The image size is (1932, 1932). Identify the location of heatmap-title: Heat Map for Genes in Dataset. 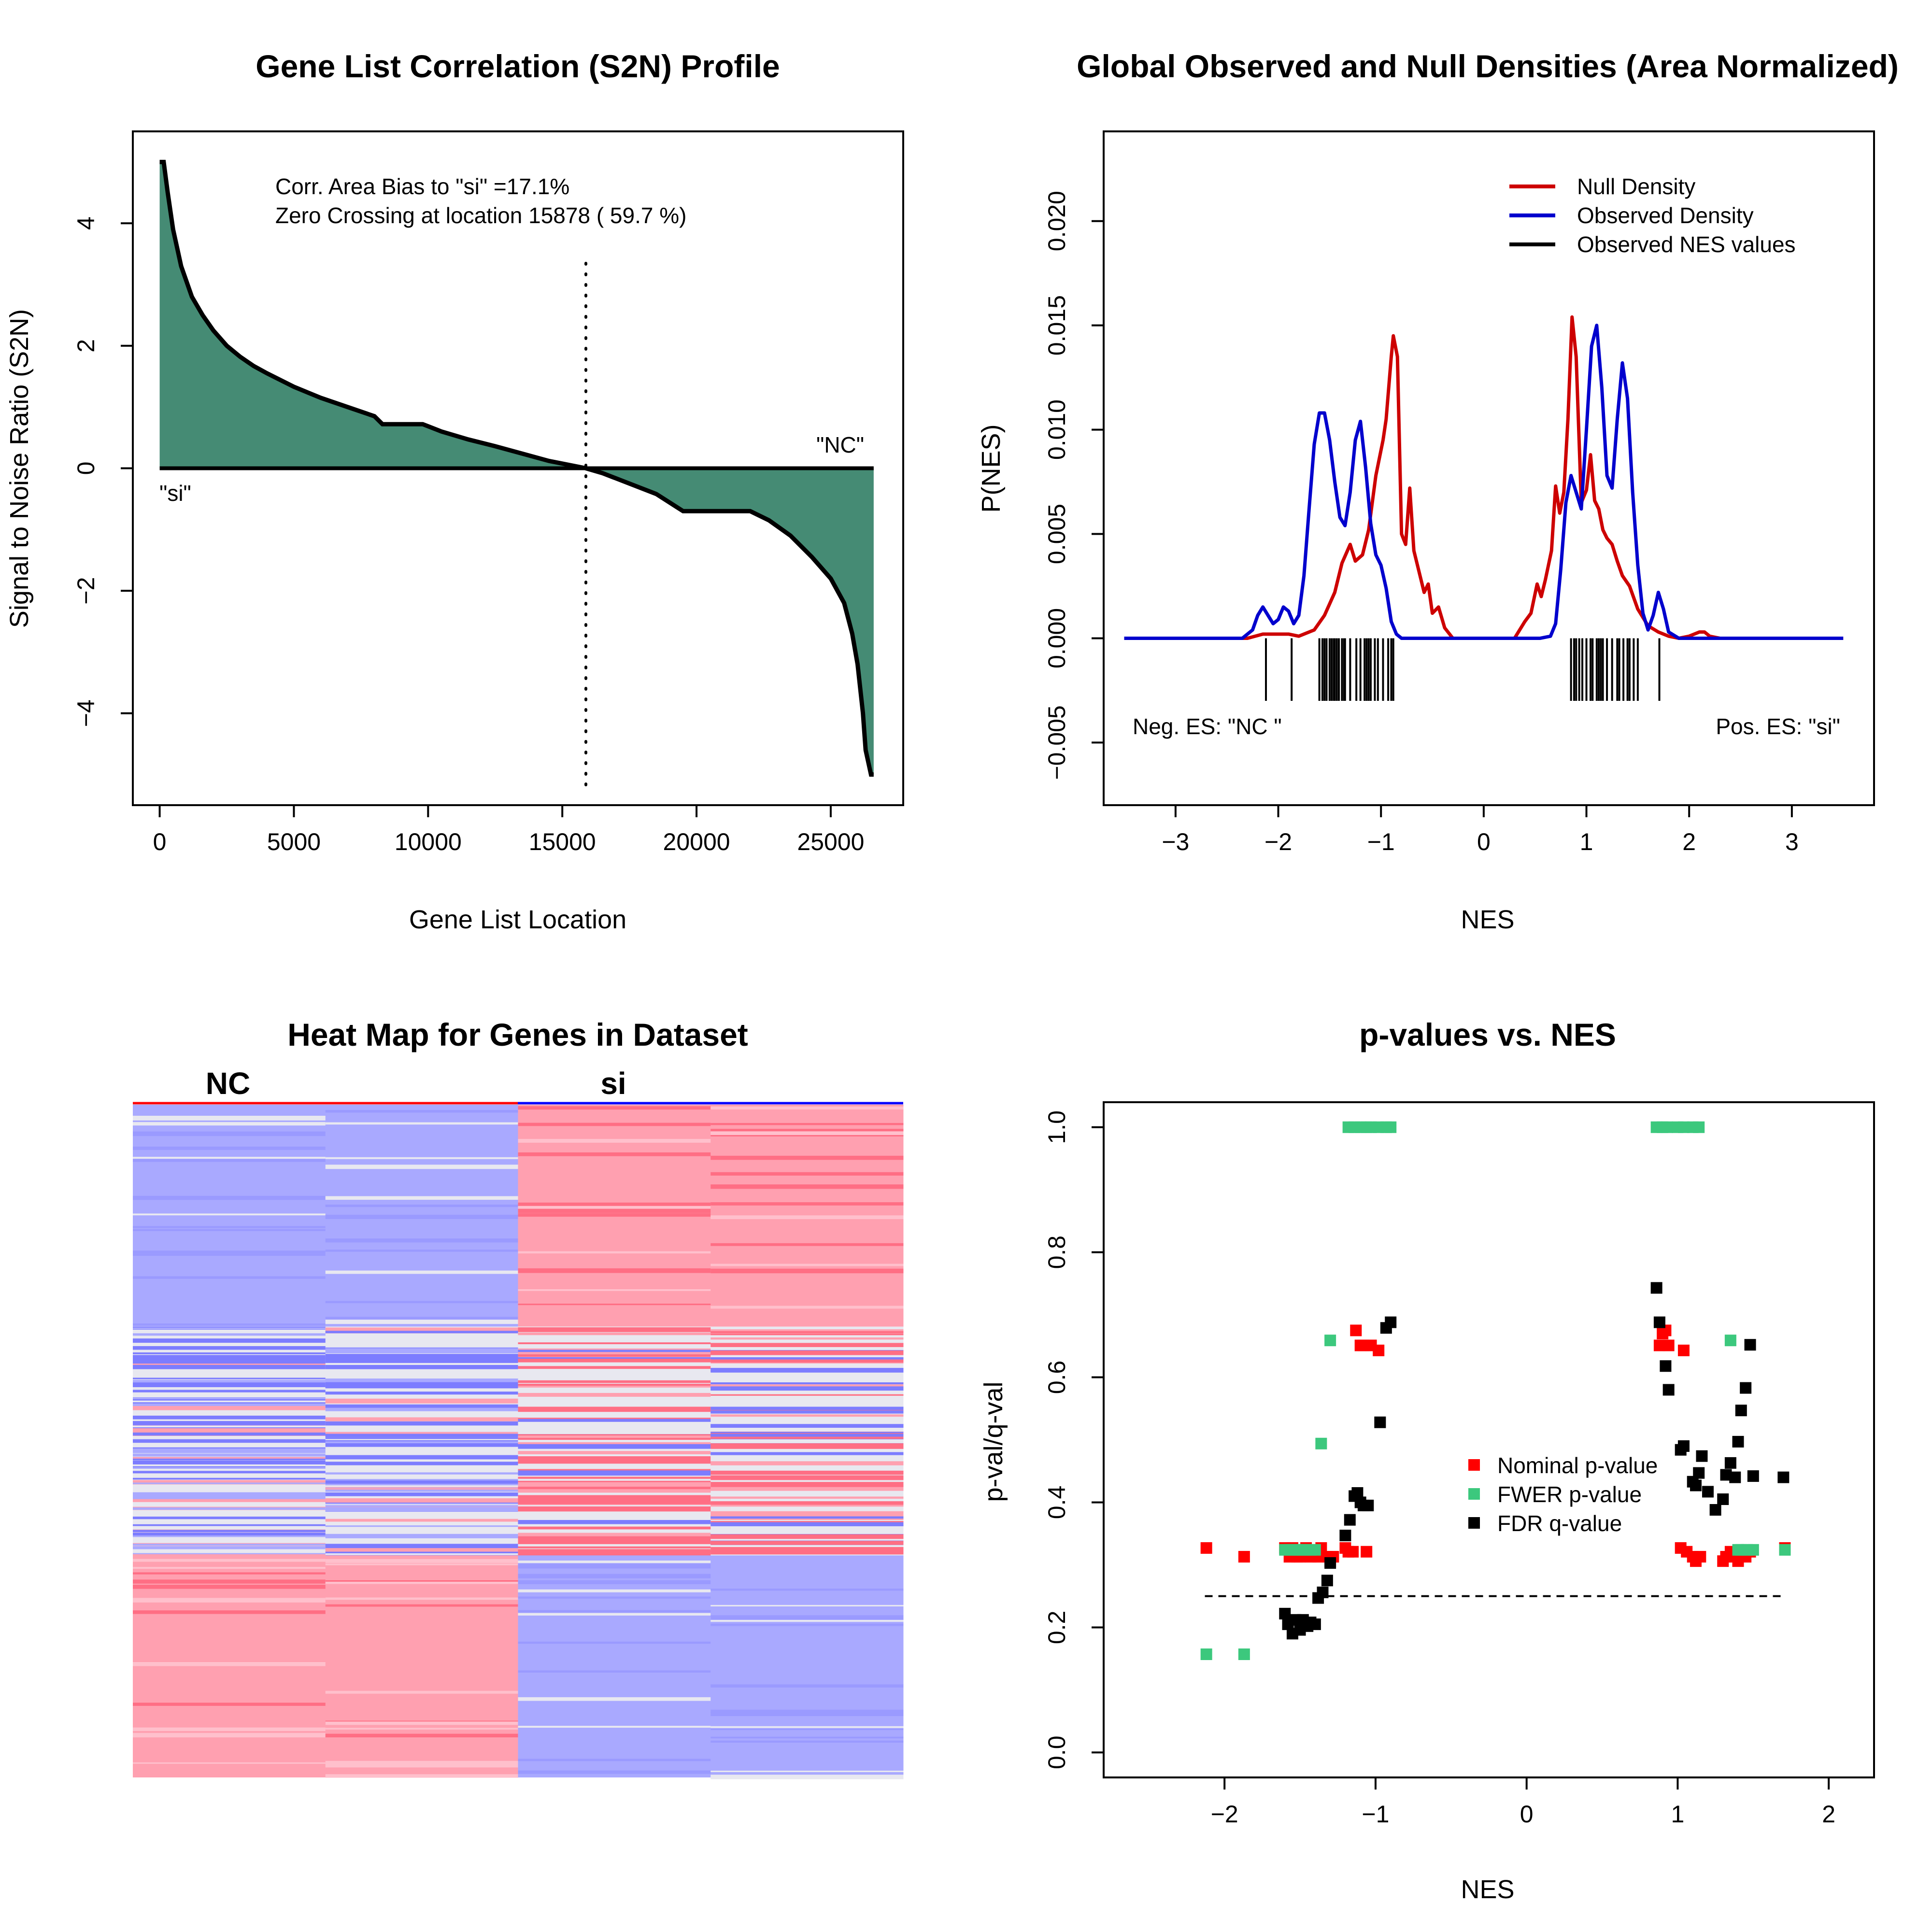
(517, 1034).